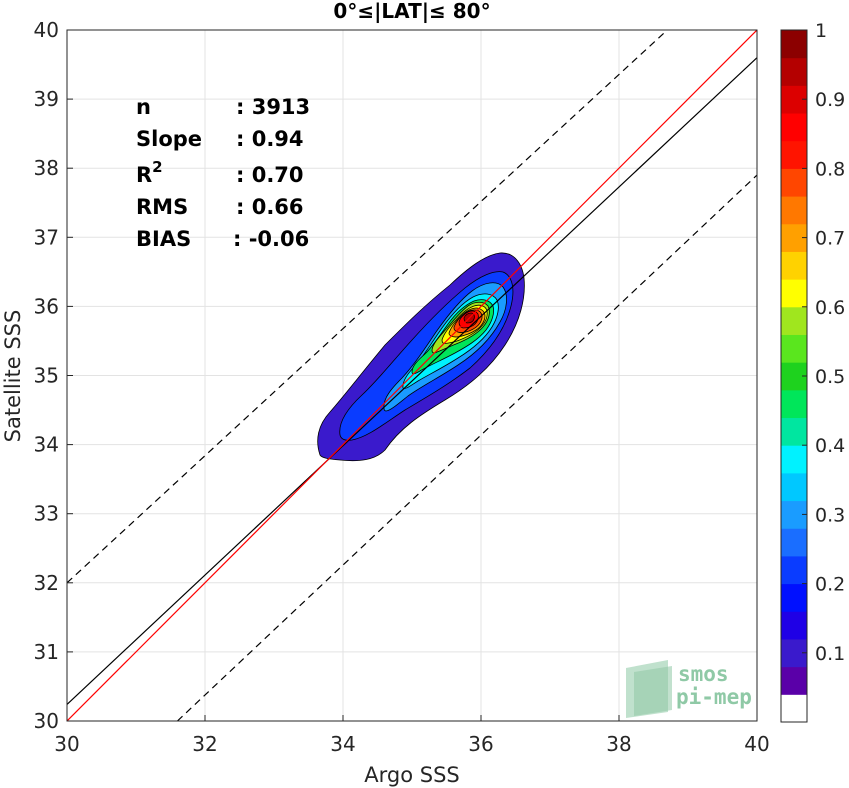 The width and height of the screenshot is (849, 788). Describe the element at coordinates (46, 237) in the screenshot. I see `y-tick-label: 37` at that location.